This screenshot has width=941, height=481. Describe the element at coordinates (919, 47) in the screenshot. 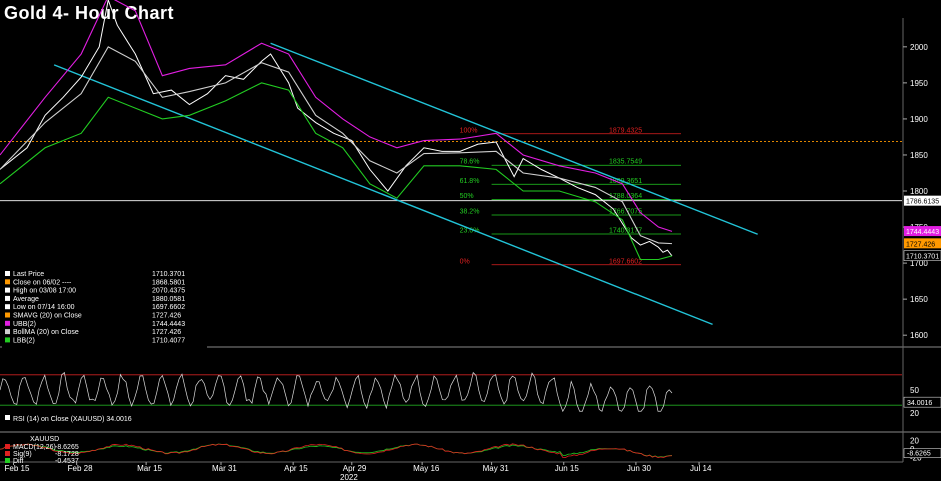

I see `y-tick-label: 2000` at that location.